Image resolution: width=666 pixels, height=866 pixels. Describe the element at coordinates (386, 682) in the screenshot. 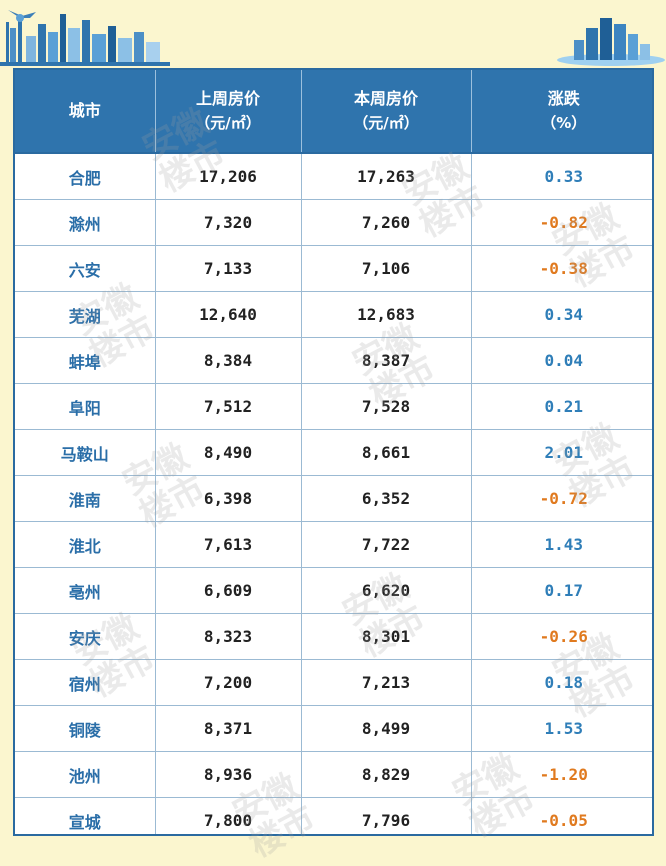

I see `this-week-price-cell: 7,213` at that location.